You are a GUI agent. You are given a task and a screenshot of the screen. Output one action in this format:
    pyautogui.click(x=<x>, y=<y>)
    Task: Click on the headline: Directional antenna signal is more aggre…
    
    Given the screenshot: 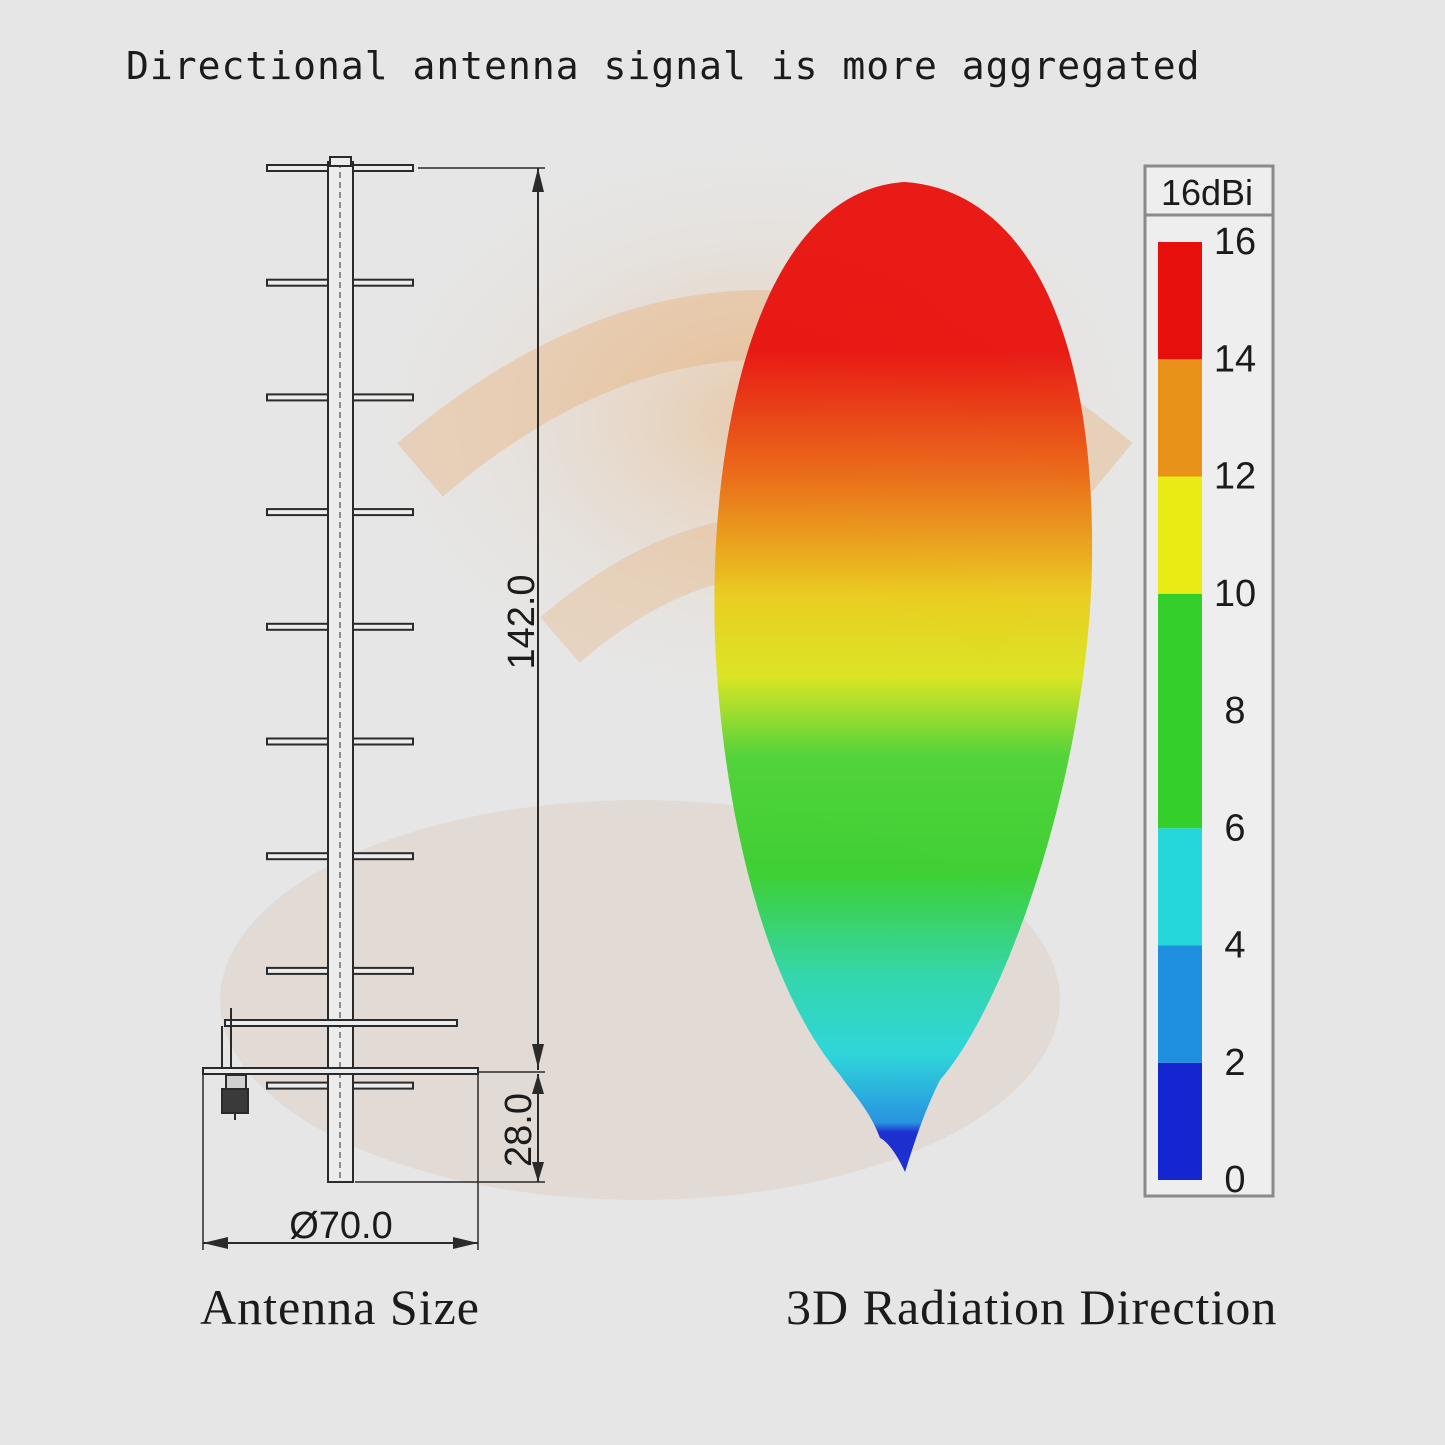 What is the action you would take?
    pyautogui.click(x=663, y=66)
    